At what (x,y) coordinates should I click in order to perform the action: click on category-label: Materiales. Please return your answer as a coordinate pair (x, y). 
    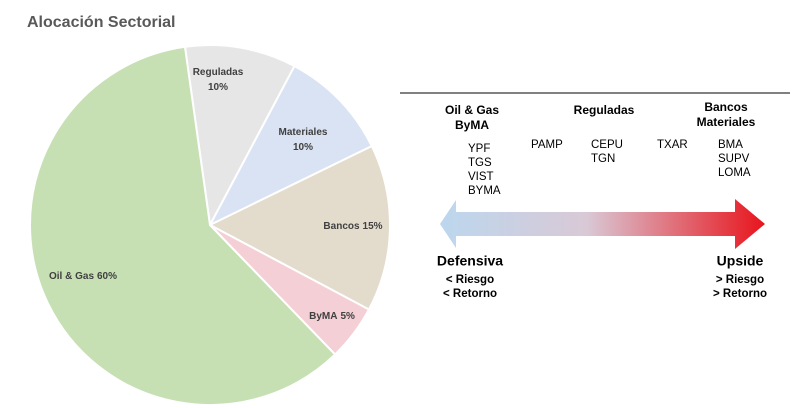
    Looking at the image, I should click on (303, 132).